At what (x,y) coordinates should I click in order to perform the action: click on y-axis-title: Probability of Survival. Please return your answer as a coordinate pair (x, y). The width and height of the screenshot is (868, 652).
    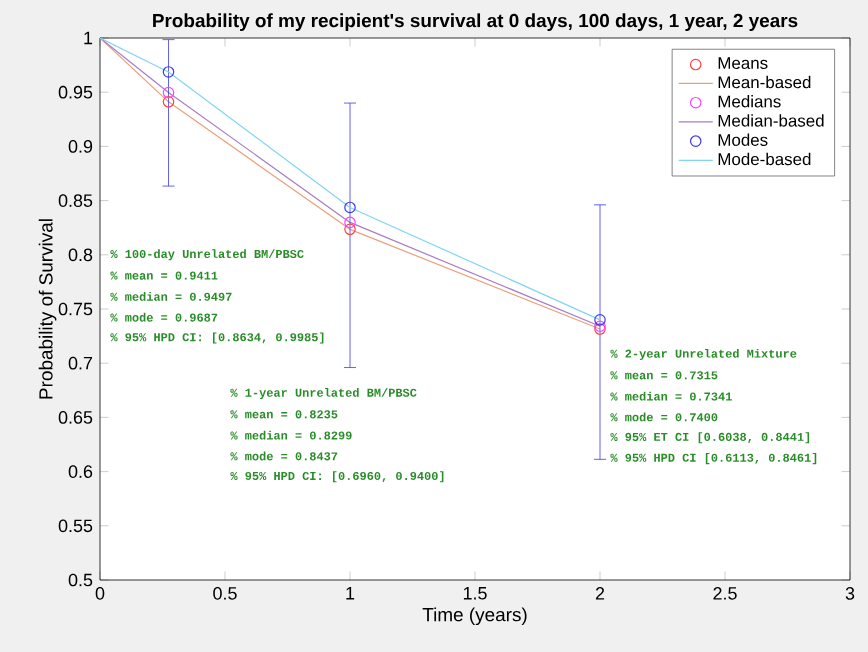
    Looking at the image, I should click on (47, 309).